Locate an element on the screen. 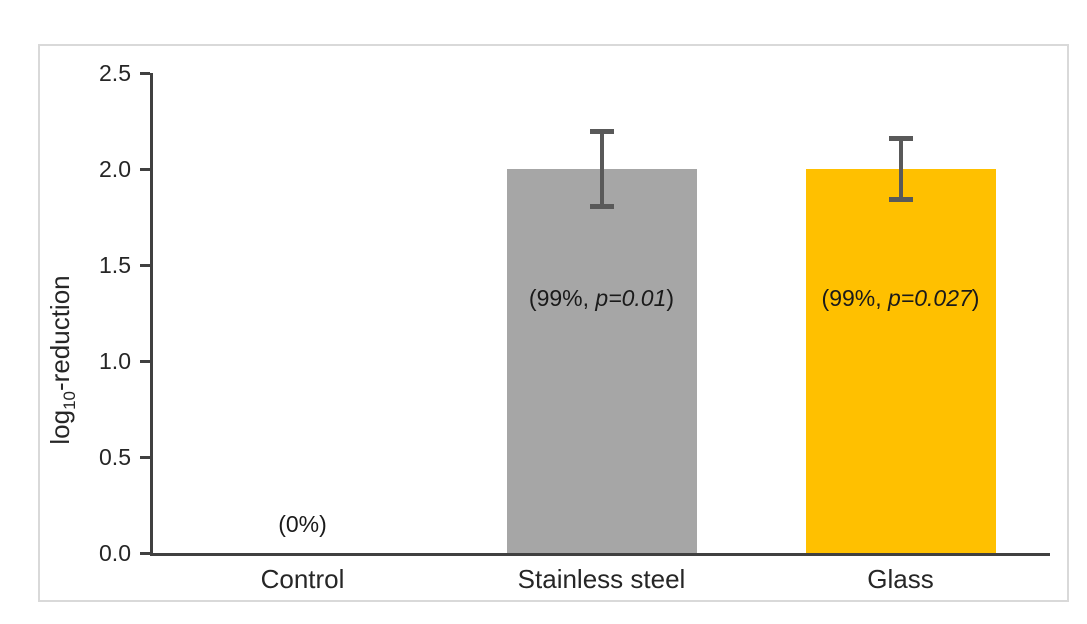 The width and height of the screenshot is (1087, 624). x-axis-labels: Control Stainless steel Glass is located at coordinates (601, 582).